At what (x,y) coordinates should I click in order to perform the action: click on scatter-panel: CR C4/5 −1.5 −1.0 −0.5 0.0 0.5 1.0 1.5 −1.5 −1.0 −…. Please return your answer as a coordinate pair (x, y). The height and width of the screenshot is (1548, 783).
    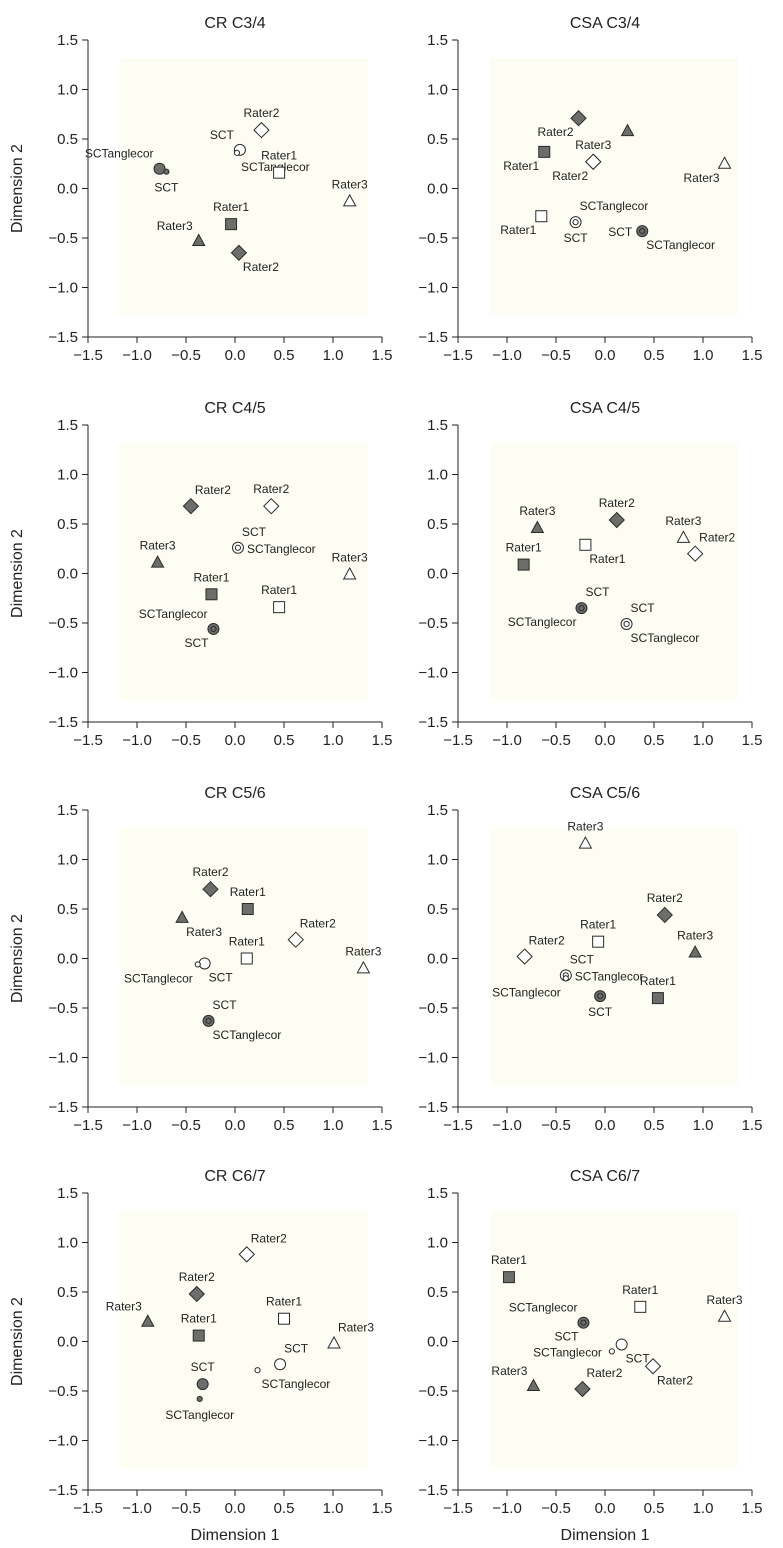
    Looking at the image, I should click on (200, 574).